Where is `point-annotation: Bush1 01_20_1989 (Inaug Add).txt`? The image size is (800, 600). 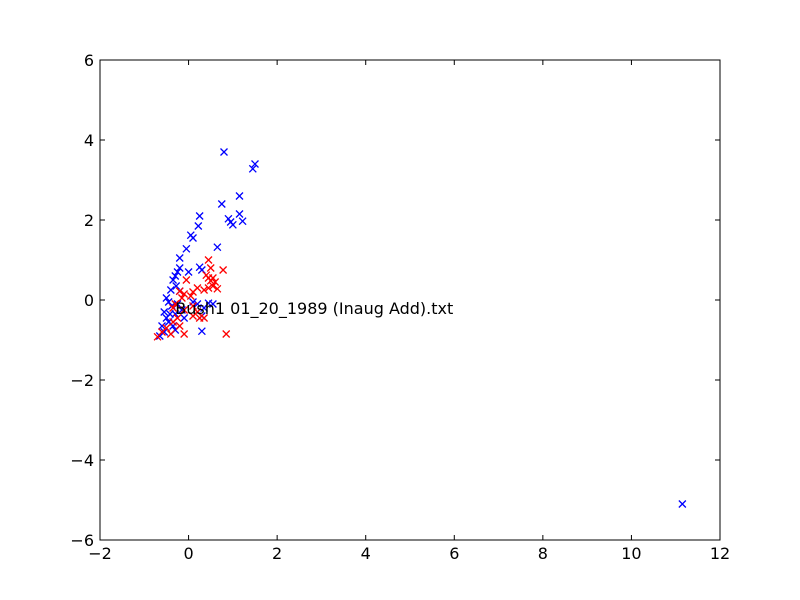
point-annotation: Bush1 01_20_1989 (Inaug Add).txt is located at coordinates (314, 309).